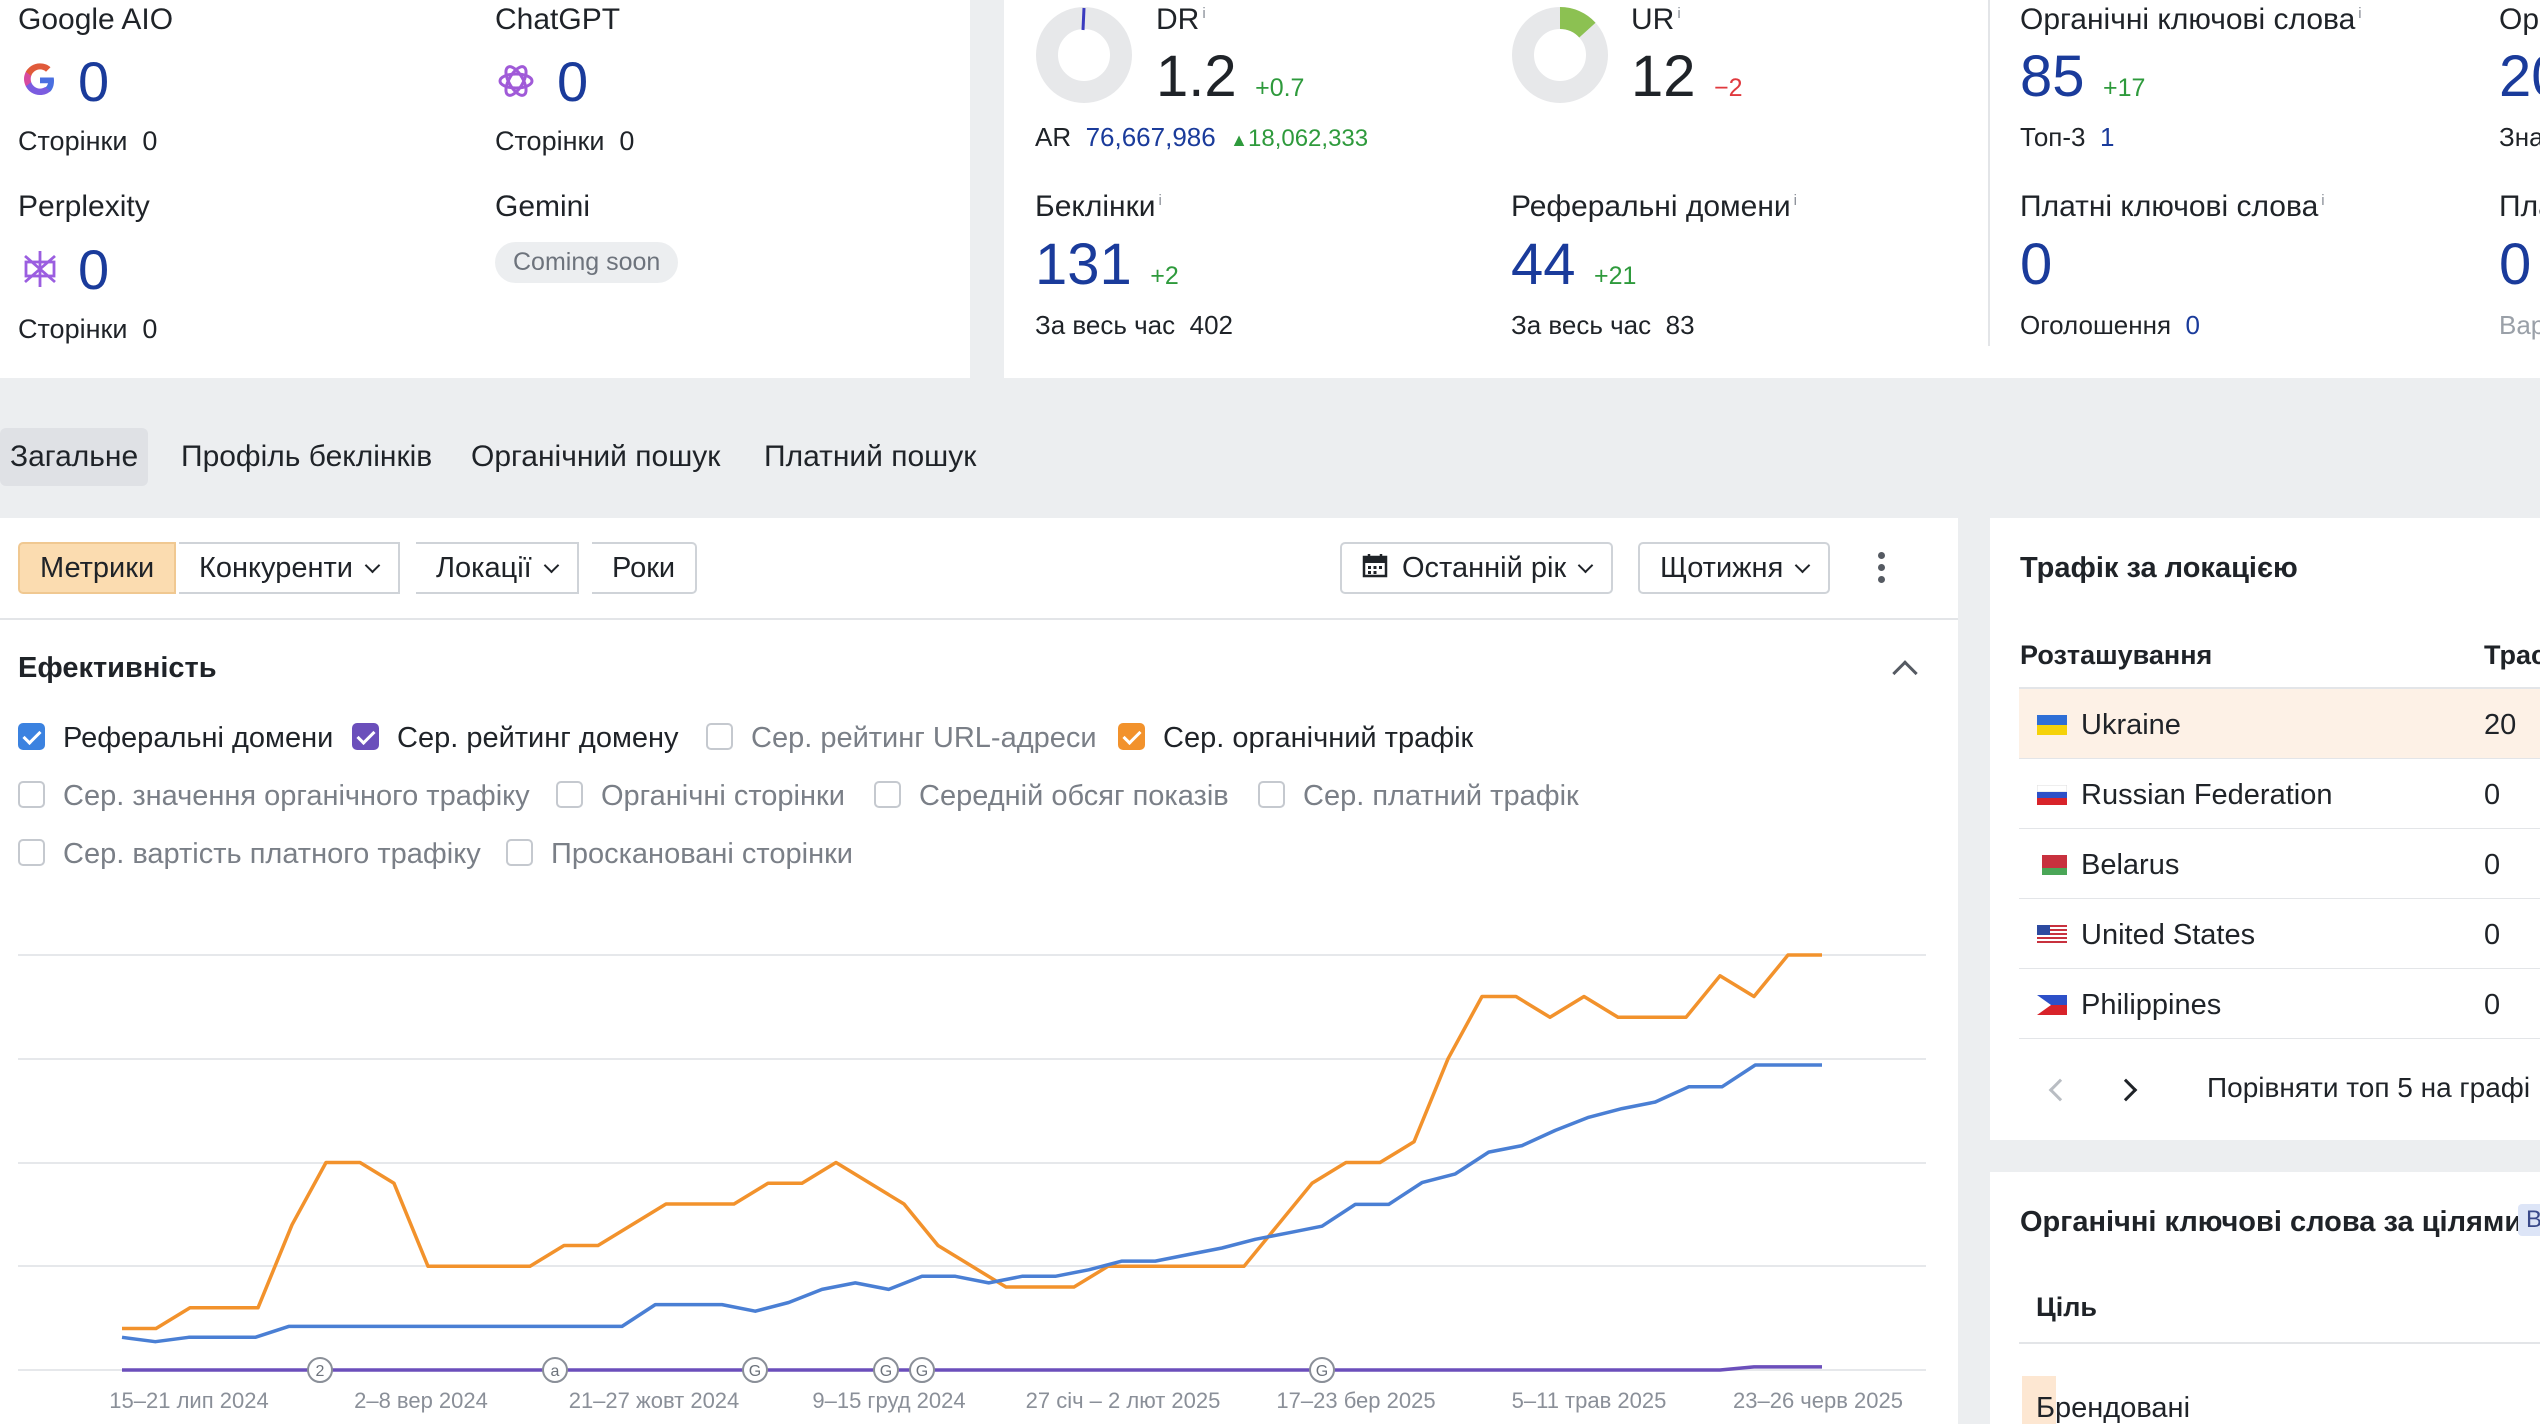  What do you see at coordinates (2130, 865) in the screenshot?
I see `location-name: Belarus` at bounding box center [2130, 865].